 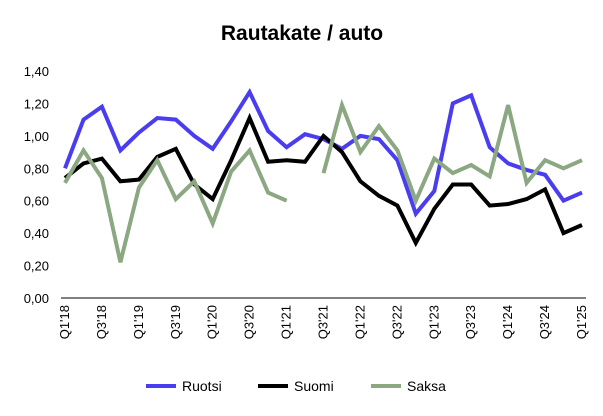 What do you see at coordinates (175, 322) in the screenshot?
I see `x-tick-label: Q3'19` at bounding box center [175, 322].